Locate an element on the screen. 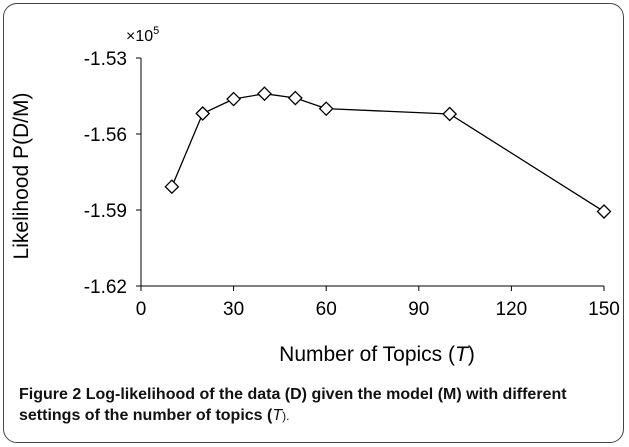 The image size is (629, 447). x-tick-label: 120 is located at coordinates (512, 309).